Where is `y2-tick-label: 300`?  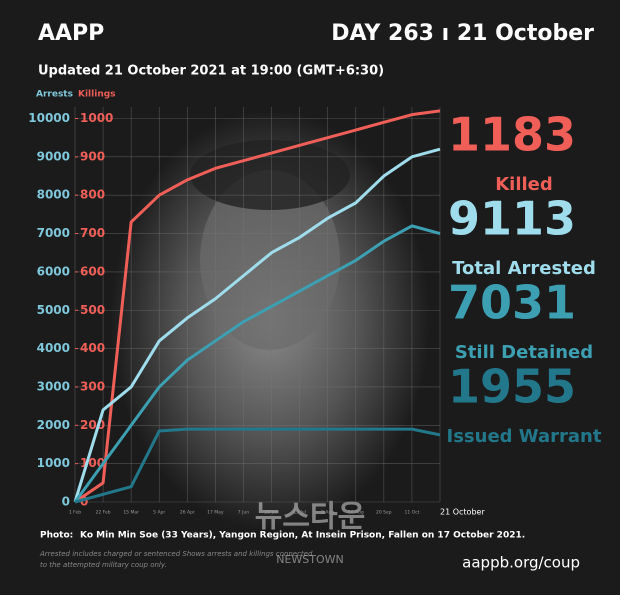
y2-tick-label: 300 is located at coordinates (92, 386).